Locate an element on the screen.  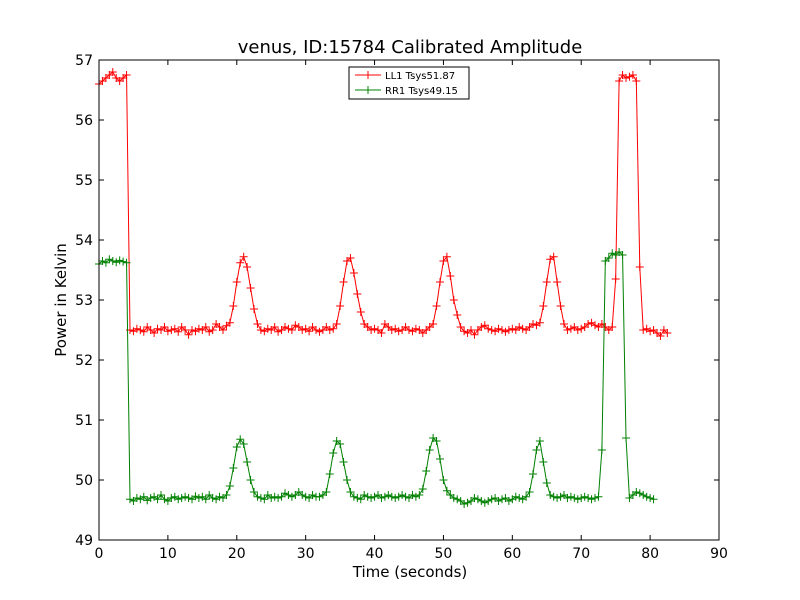
y-tick-label: 54 is located at coordinates (84, 241).